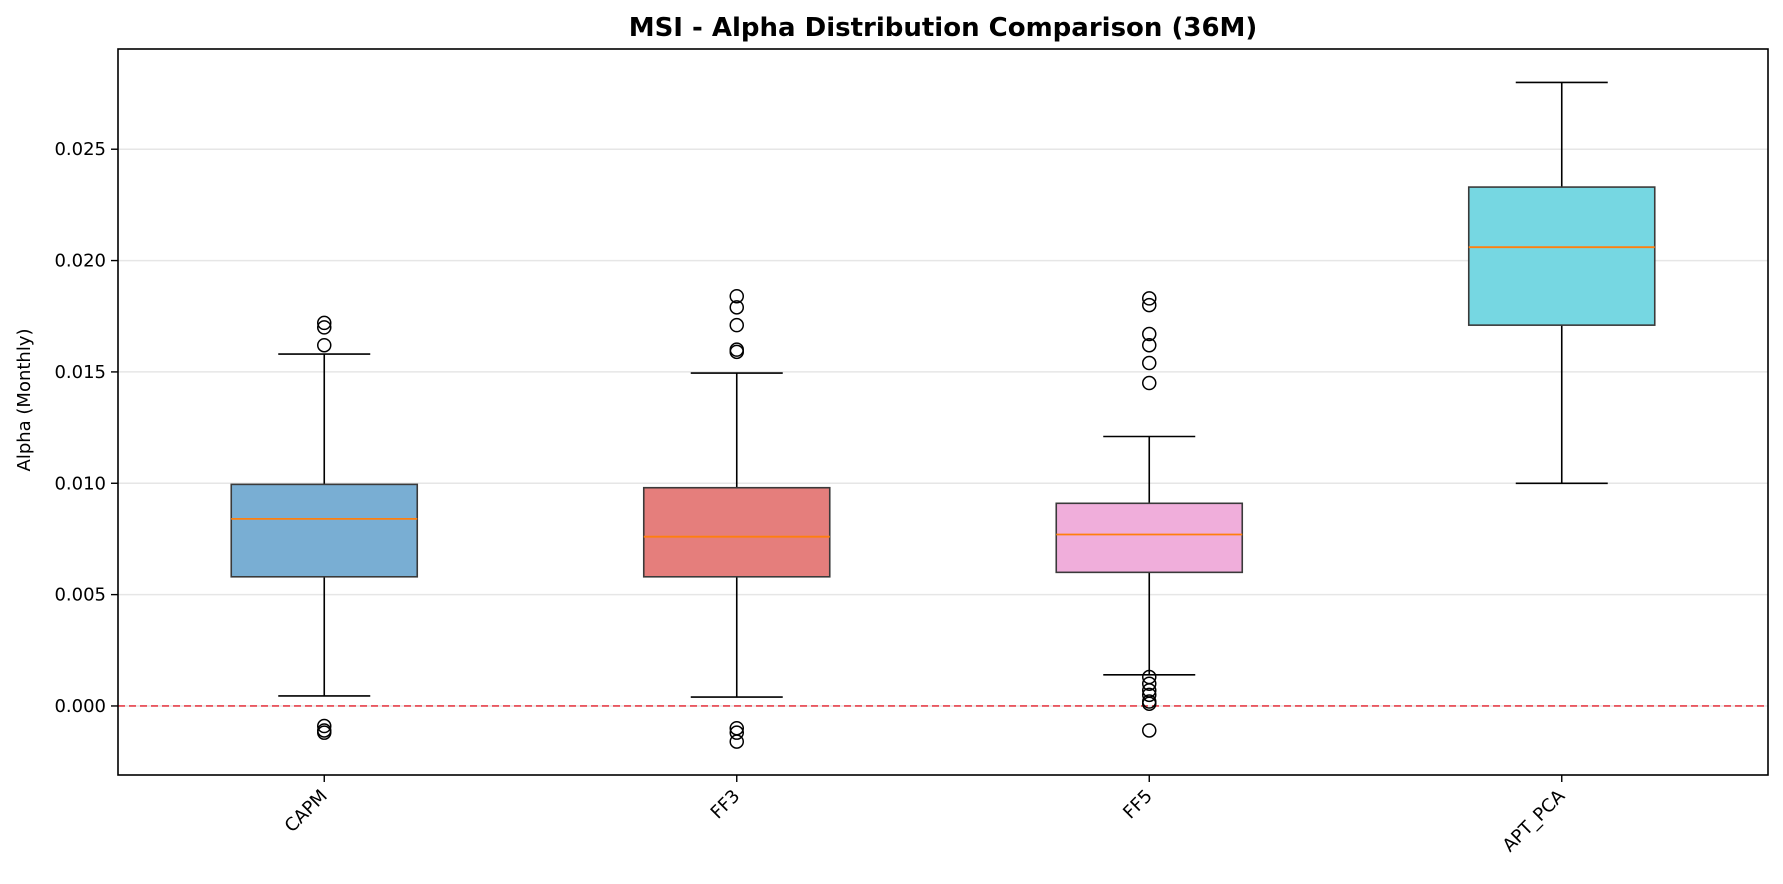 This screenshot has width=1783, height=884. What do you see at coordinates (80, 261) in the screenshot?
I see `y-tick-label: 0.020` at bounding box center [80, 261].